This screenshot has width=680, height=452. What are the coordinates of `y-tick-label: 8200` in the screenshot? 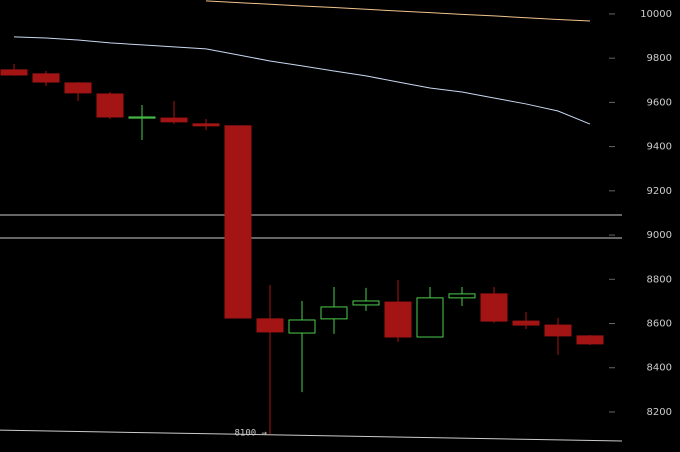 It's located at (659, 412).